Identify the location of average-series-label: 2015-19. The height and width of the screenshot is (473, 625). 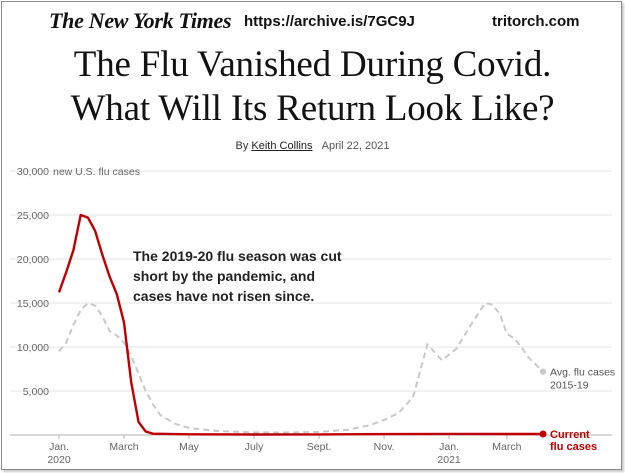
(569, 386).